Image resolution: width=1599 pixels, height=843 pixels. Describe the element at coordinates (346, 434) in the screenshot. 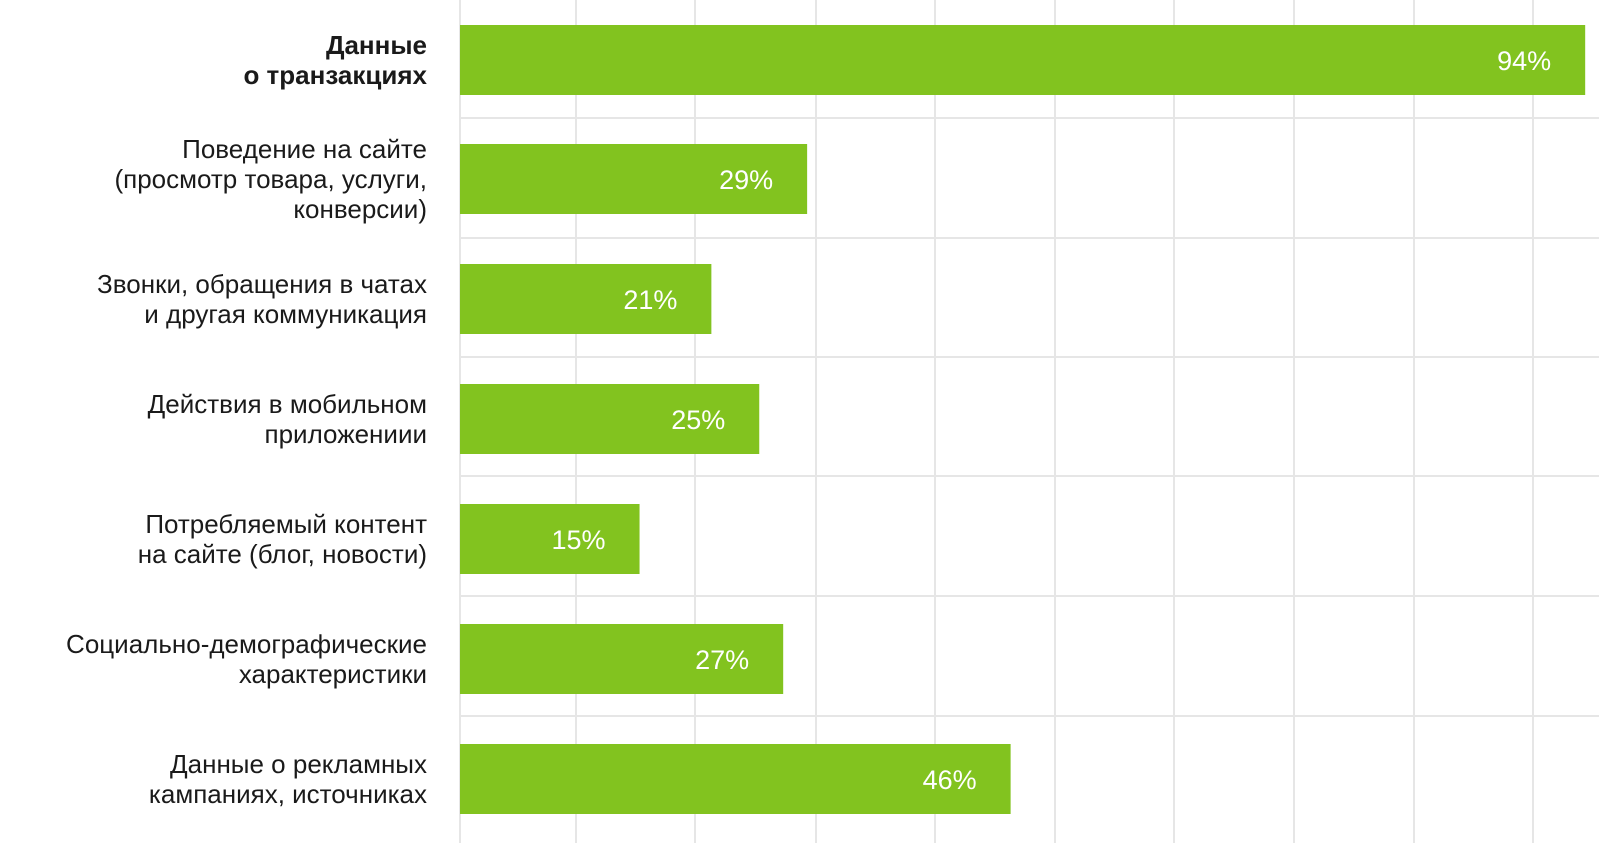

I see `category-label-line: приложениии` at that location.